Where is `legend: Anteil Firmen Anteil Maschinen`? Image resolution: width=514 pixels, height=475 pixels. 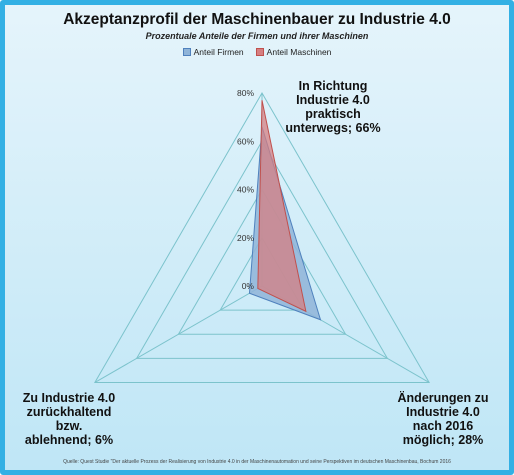 legend: Anteil Firmen Anteil Maschinen is located at coordinates (257, 52).